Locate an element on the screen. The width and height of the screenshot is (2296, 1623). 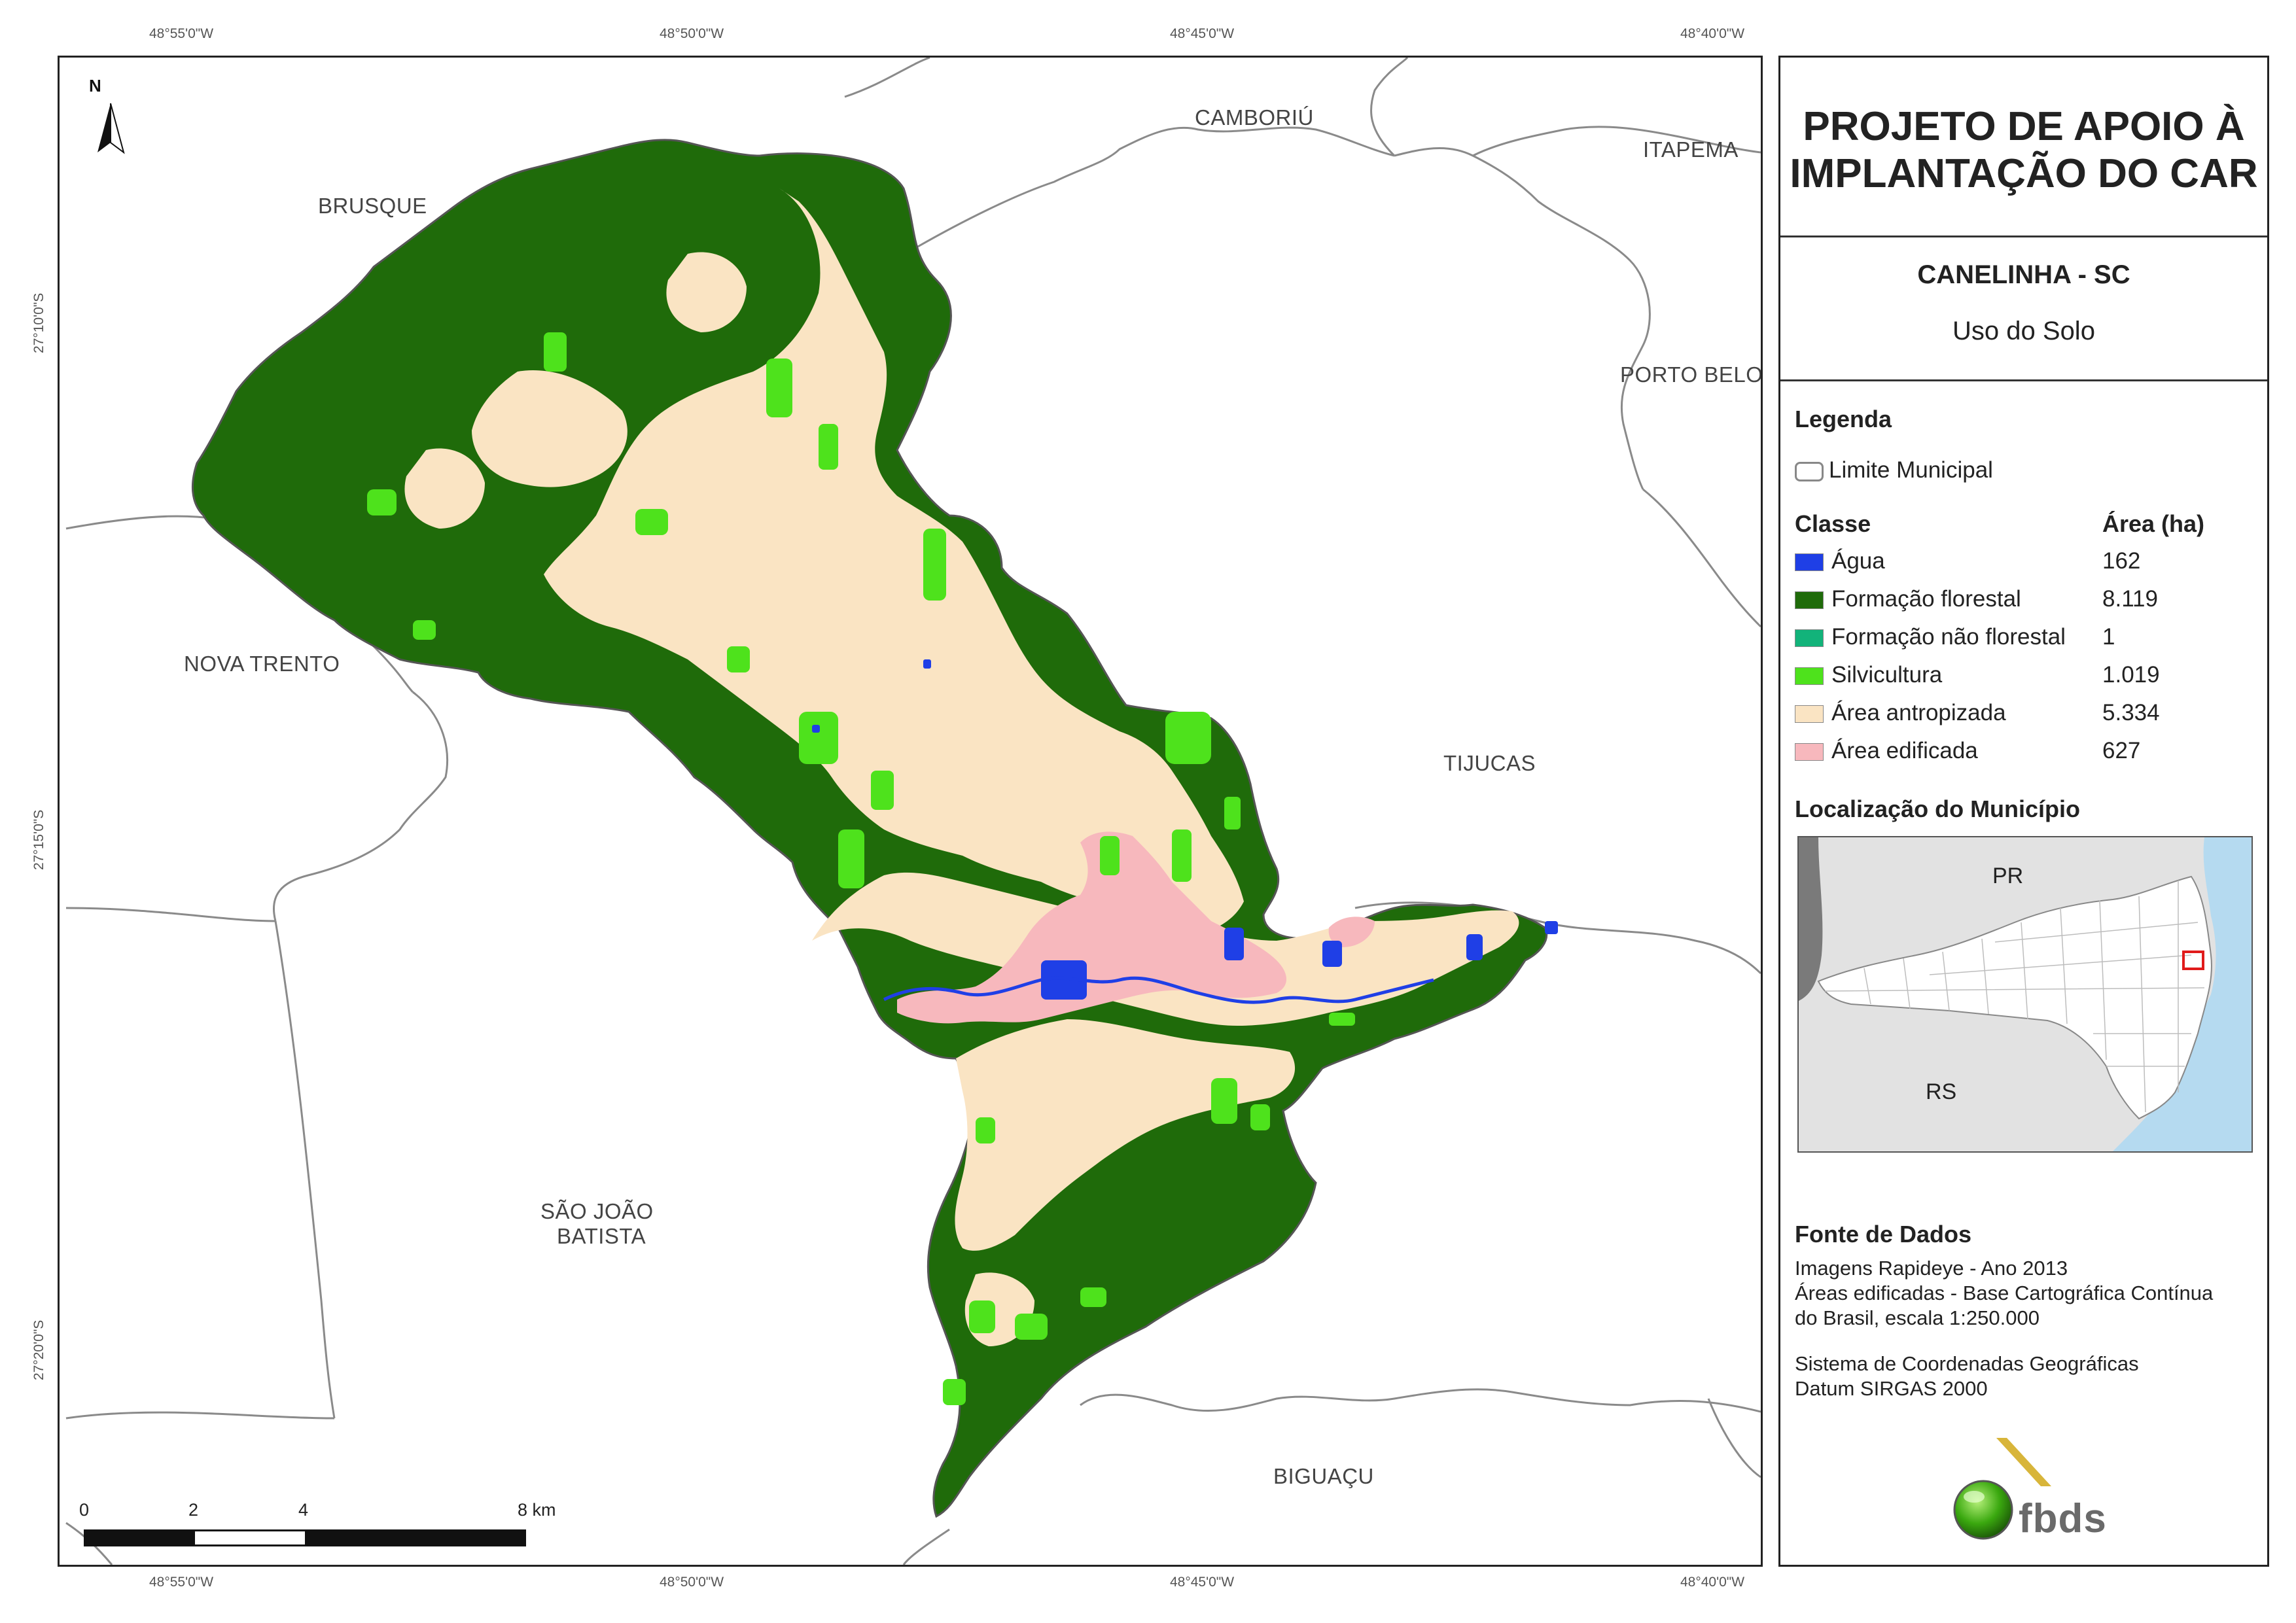
scale-bar is located at coordinates (305, 1538).